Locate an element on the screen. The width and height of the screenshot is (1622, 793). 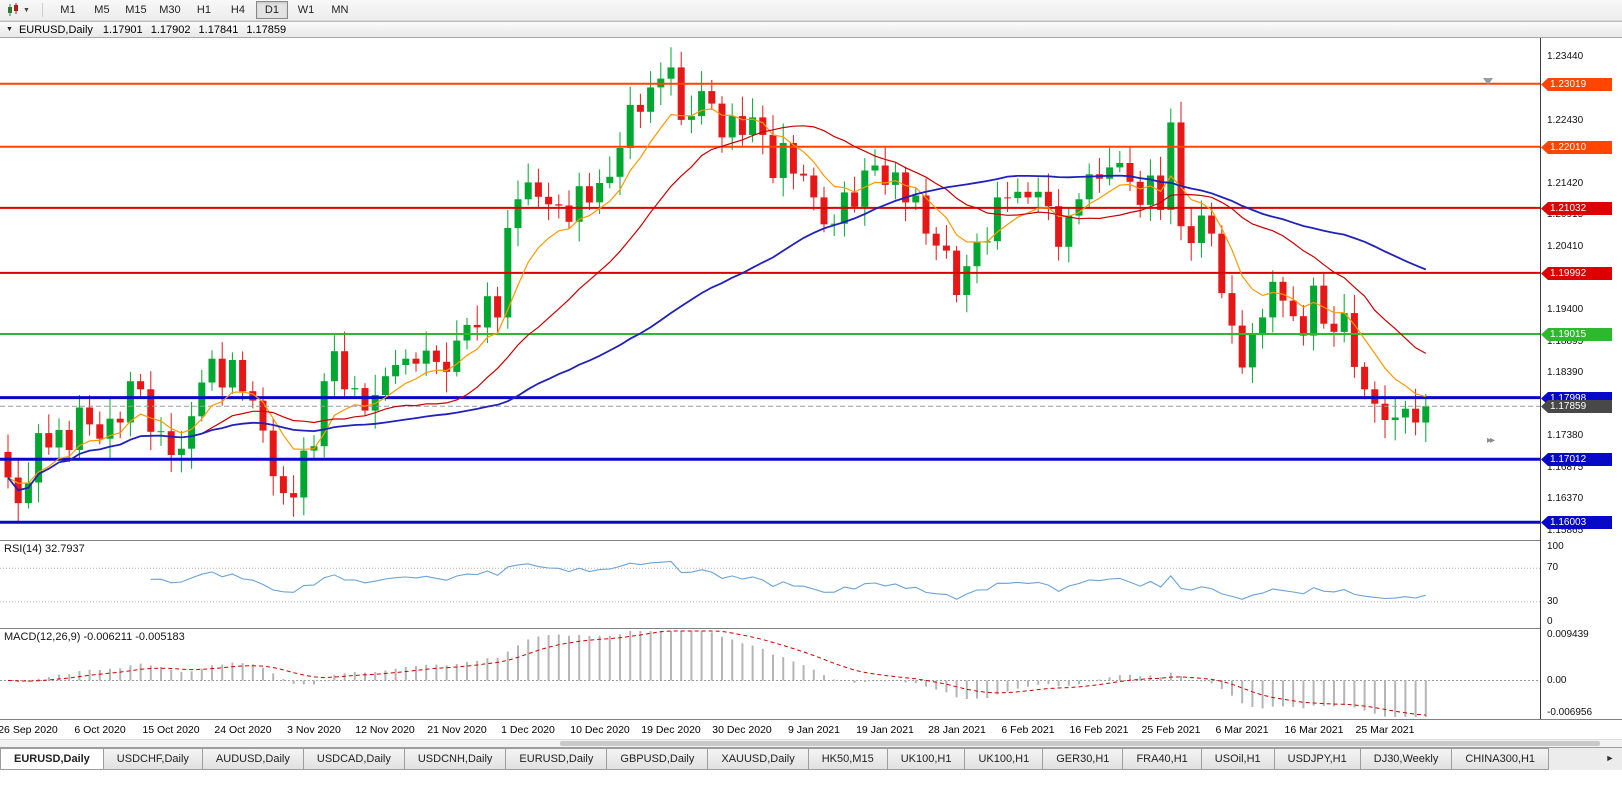
chart-symbol-title: EURUSD,Daily is located at coordinates (55, 29).